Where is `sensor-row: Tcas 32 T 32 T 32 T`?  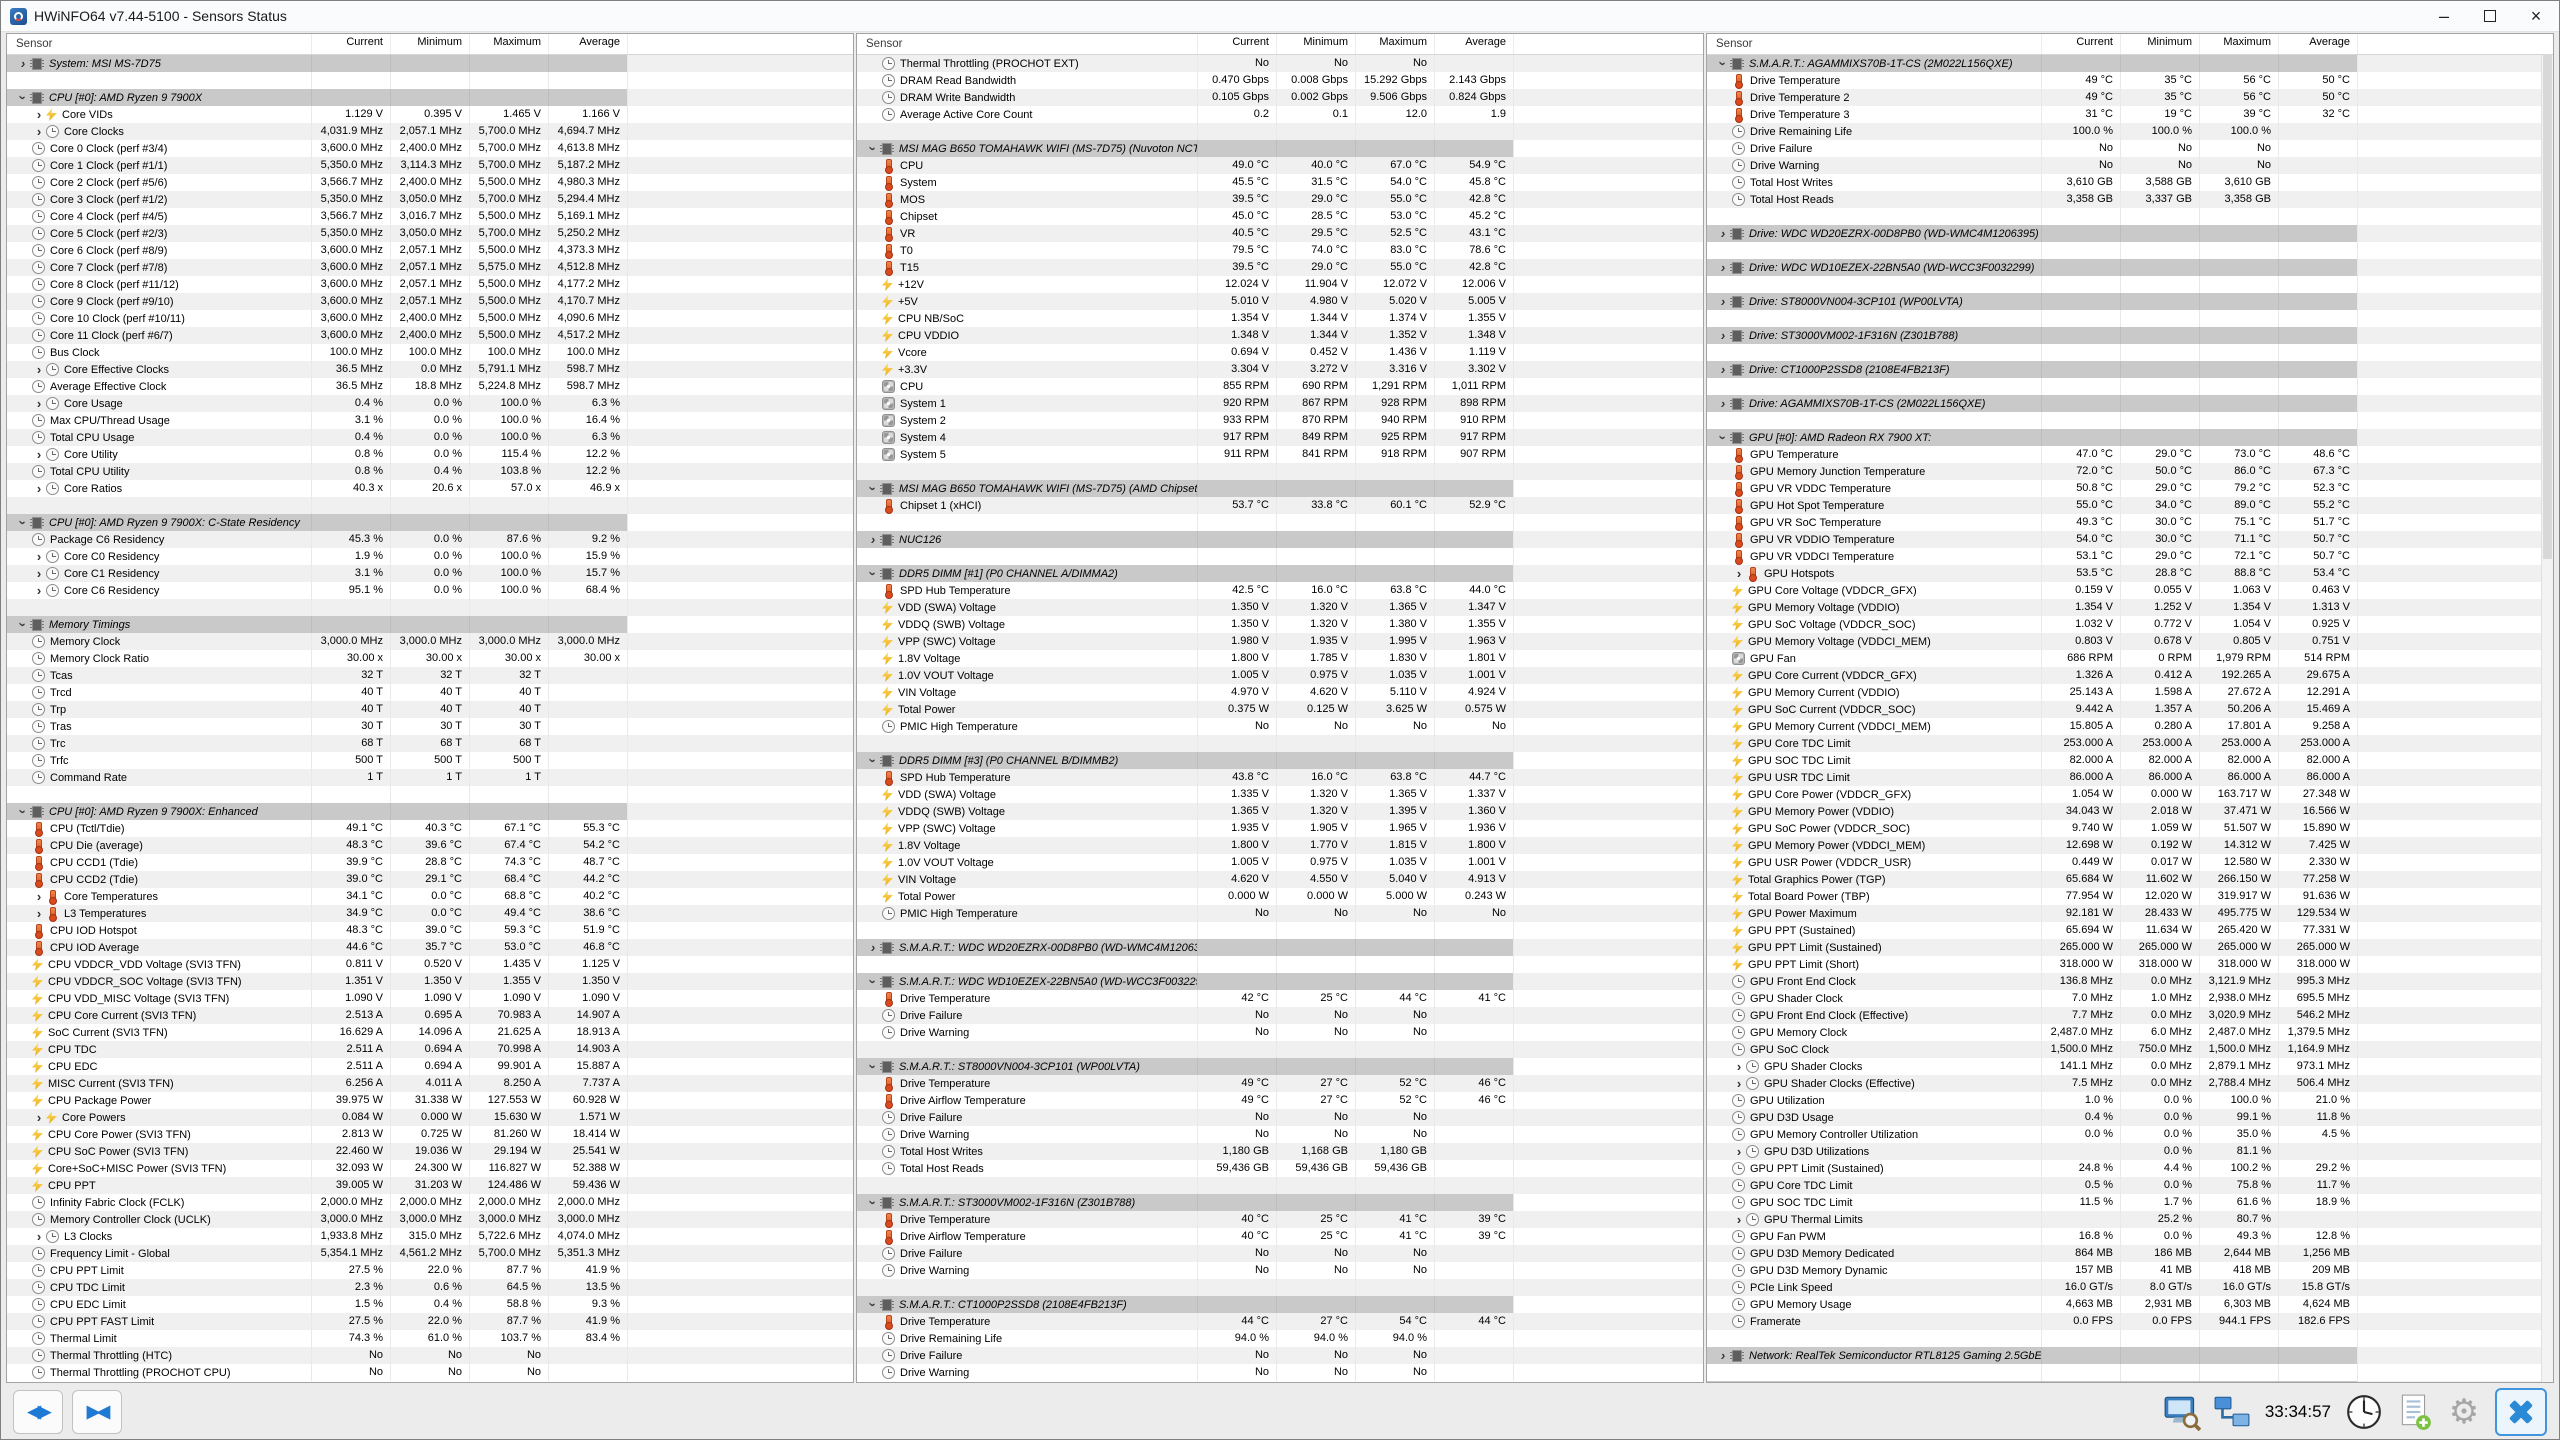
sensor-row: Tcas 32 T 32 T 32 T is located at coordinates (430, 675).